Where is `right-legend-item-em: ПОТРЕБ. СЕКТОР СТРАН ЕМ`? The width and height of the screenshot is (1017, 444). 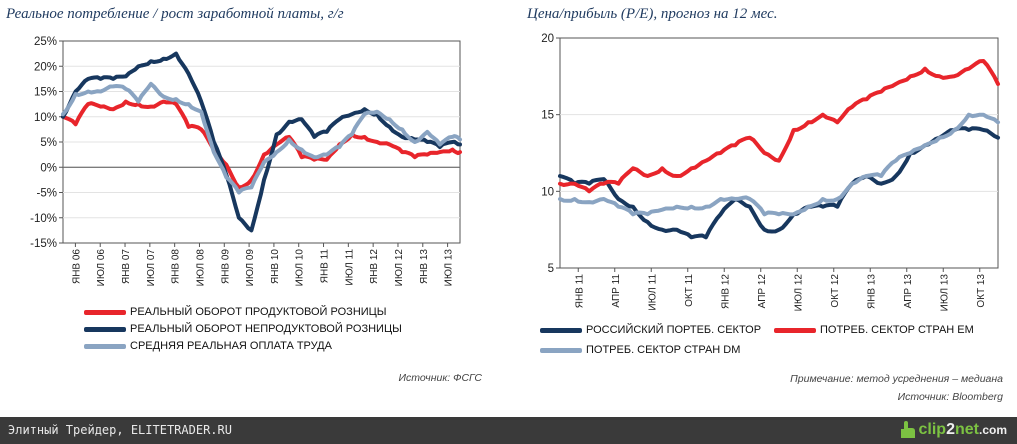
right-legend-item-em: ПОТРЕБ. СЕКТОР СТРАН ЕМ is located at coordinates (874, 330).